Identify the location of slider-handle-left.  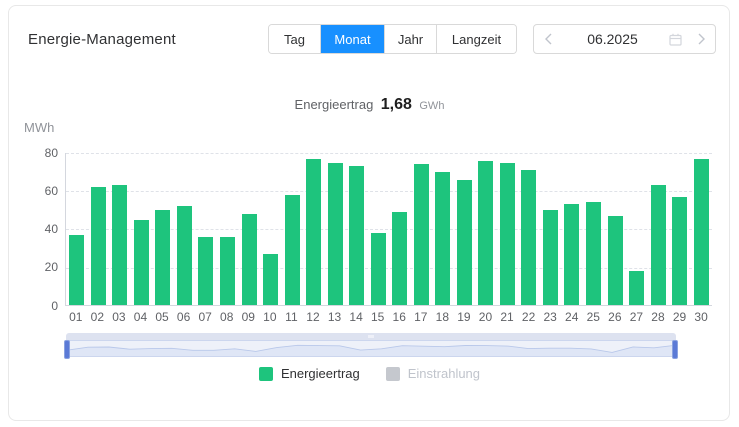
(67, 349).